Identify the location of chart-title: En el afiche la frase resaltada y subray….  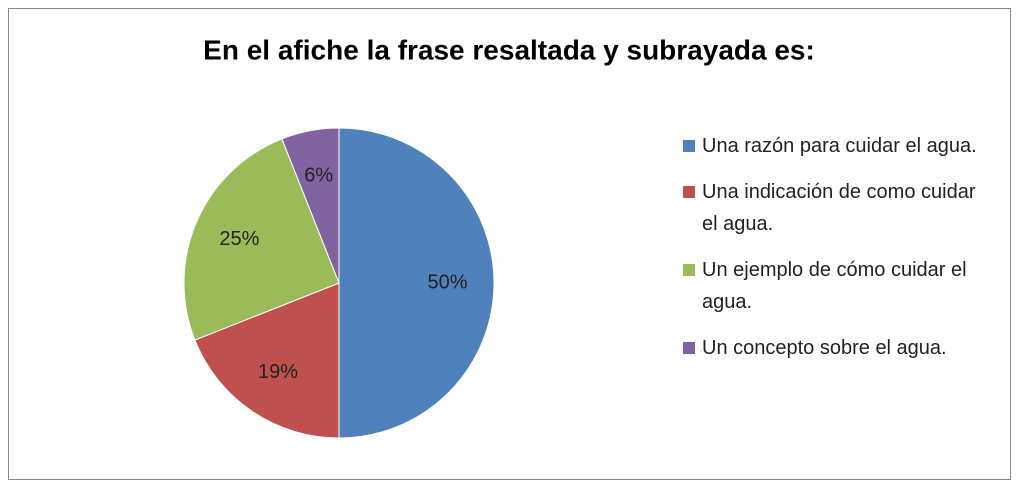
(509, 49).